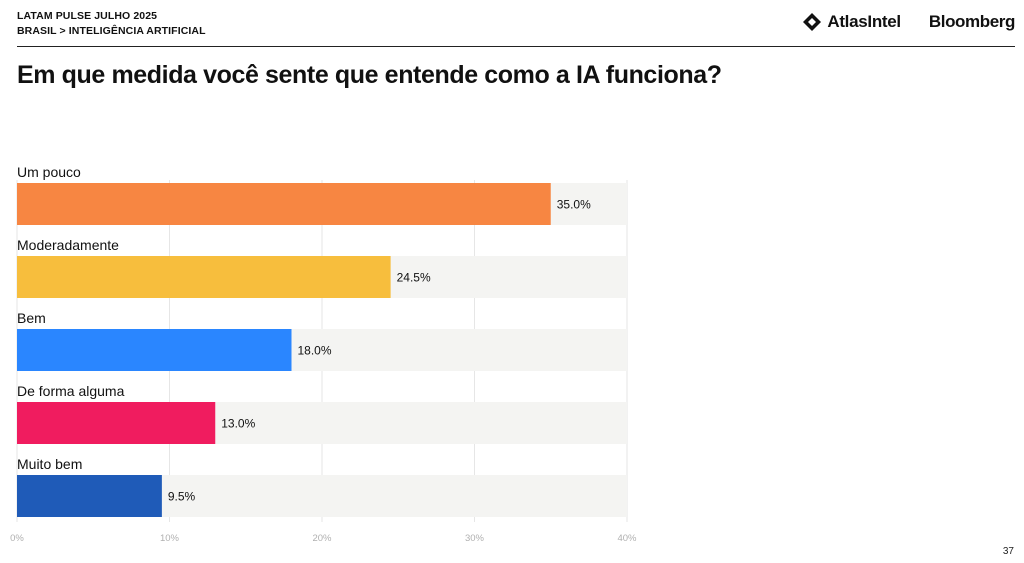 This screenshot has width=1024, height=563. I want to click on category-label-0: Um pouco, so click(49, 172).